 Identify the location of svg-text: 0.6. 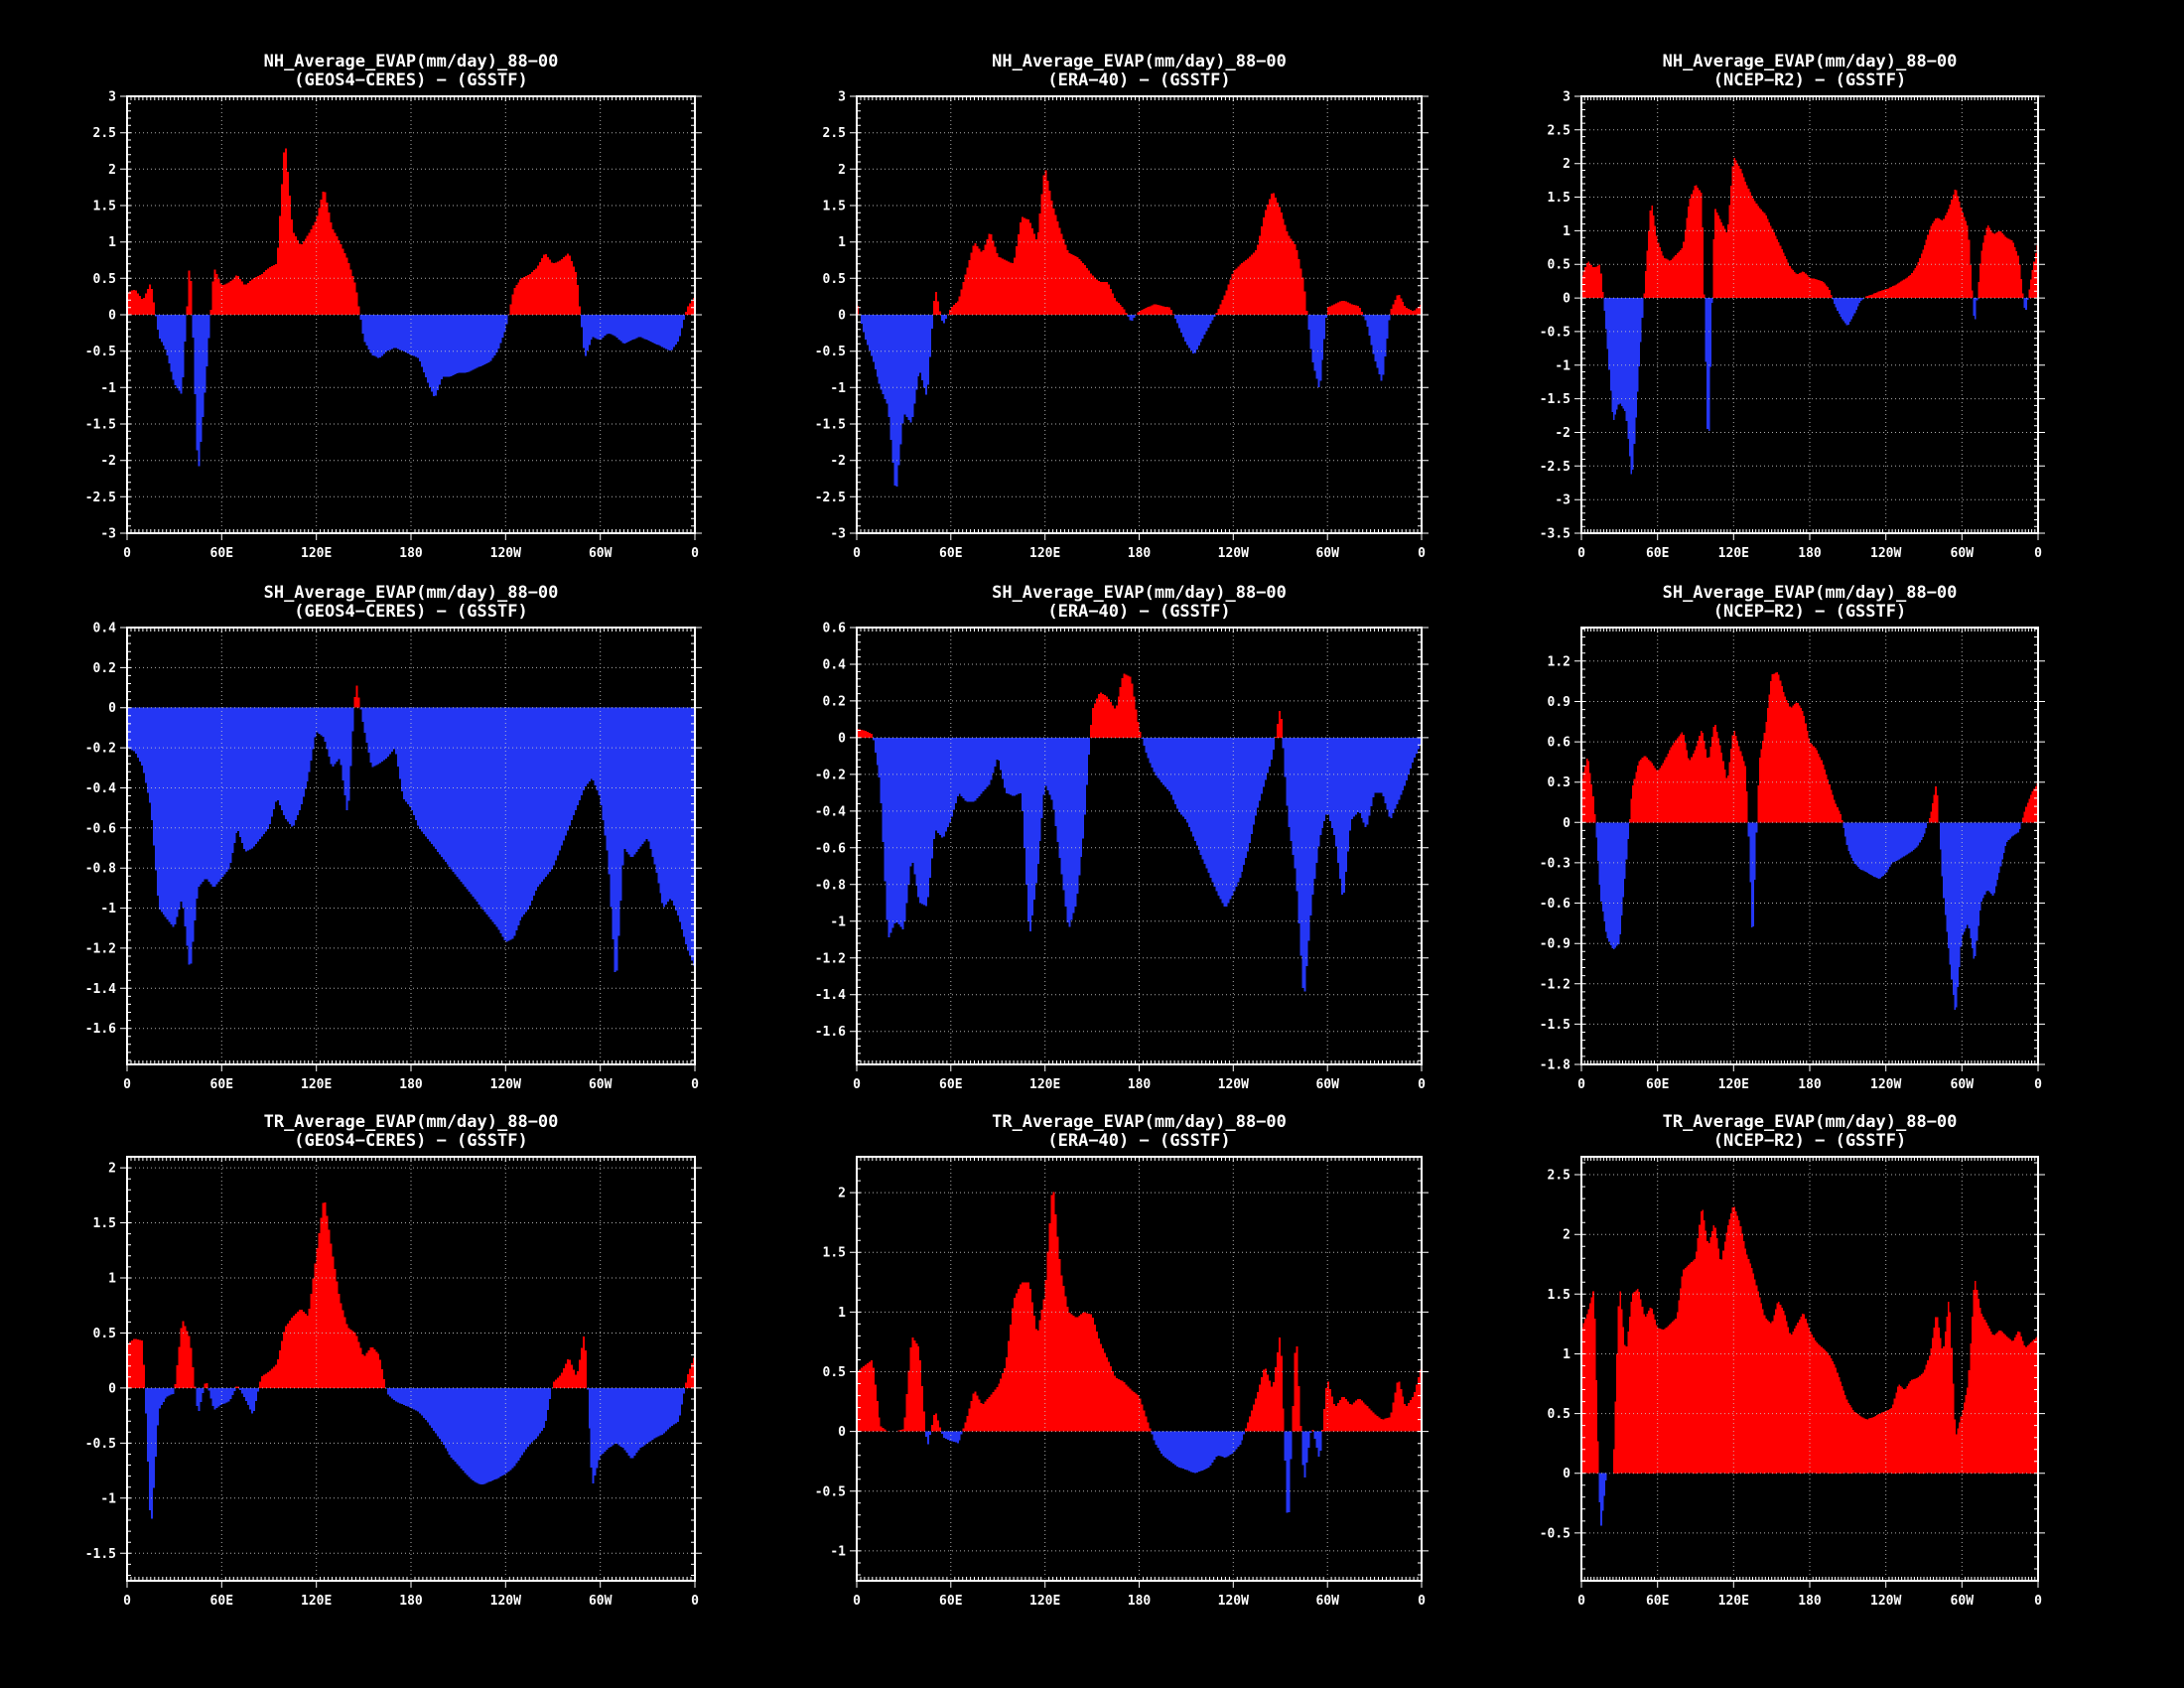
(1559, 743).